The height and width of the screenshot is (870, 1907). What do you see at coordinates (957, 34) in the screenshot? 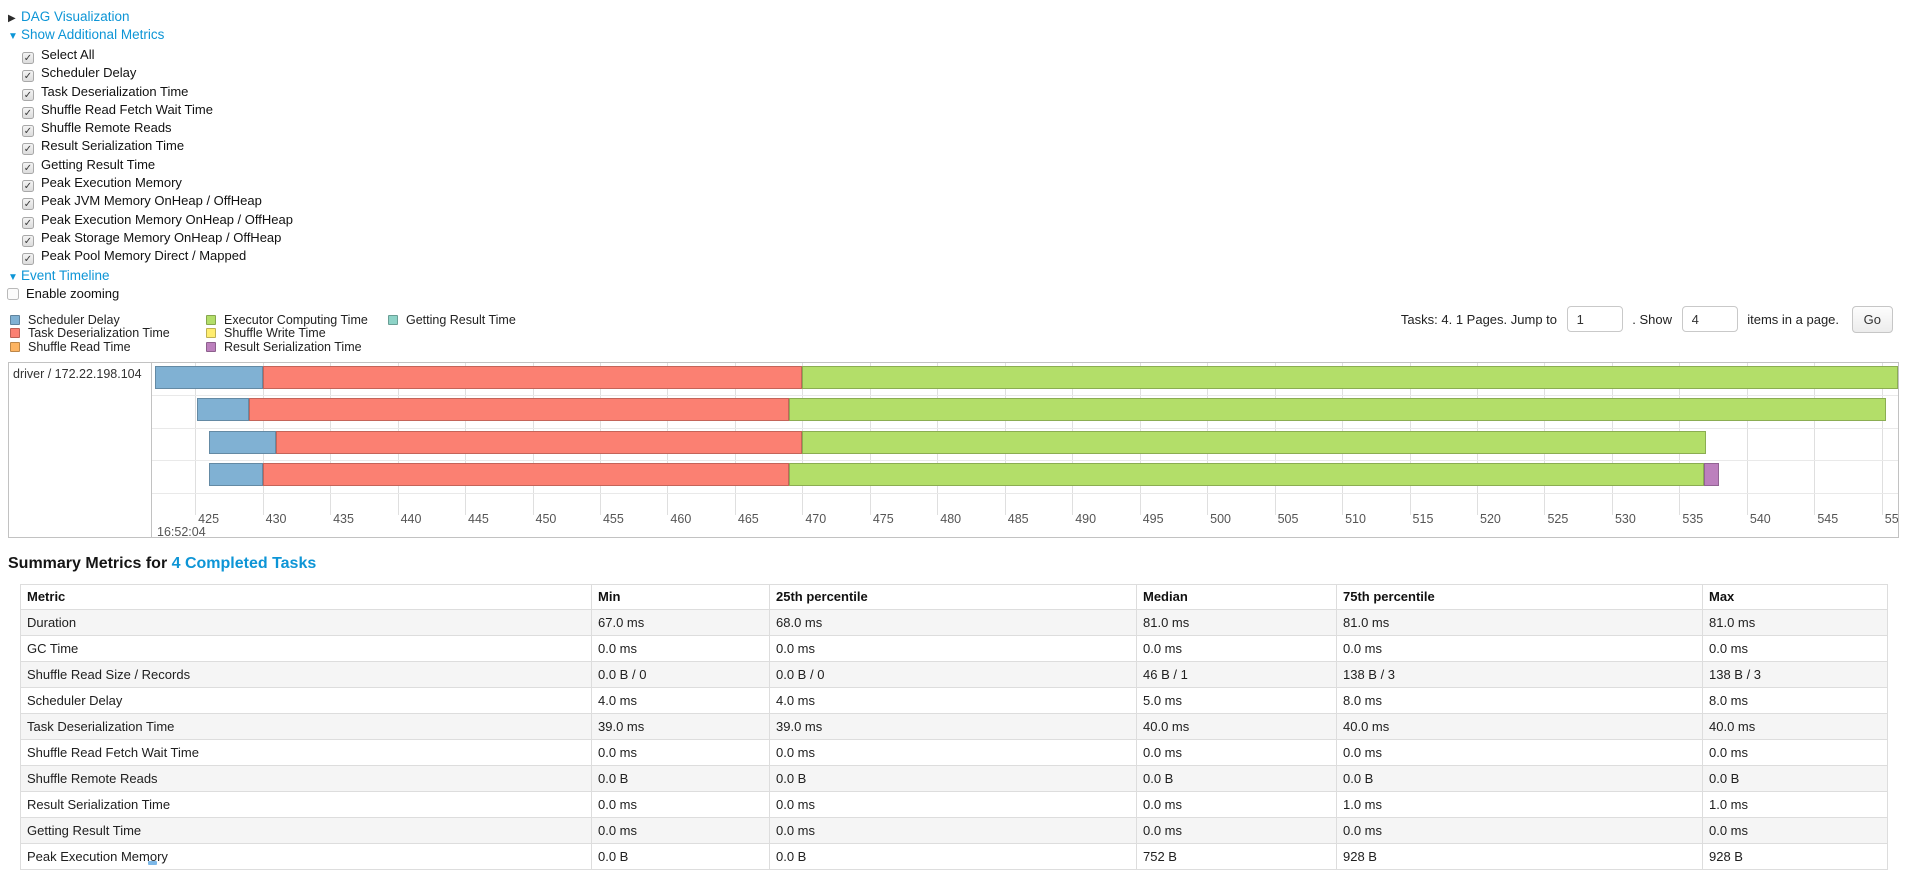
I see `show-additional-metrics-toggle: ▼ Show Additional Metrics` at bounding box center [957, 34].